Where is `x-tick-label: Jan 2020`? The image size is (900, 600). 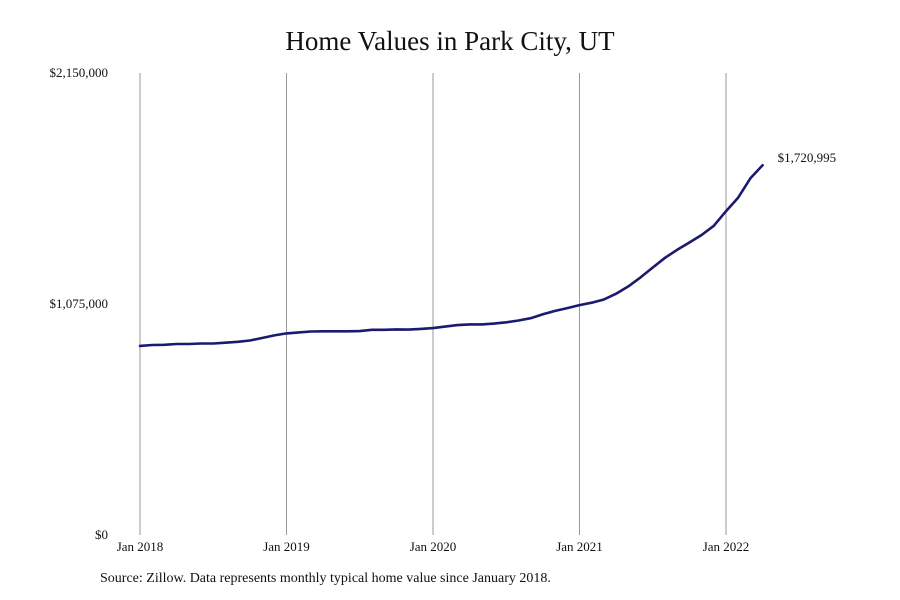 x-tick-label: Jan 2020 is located at coordinates (433, 546).